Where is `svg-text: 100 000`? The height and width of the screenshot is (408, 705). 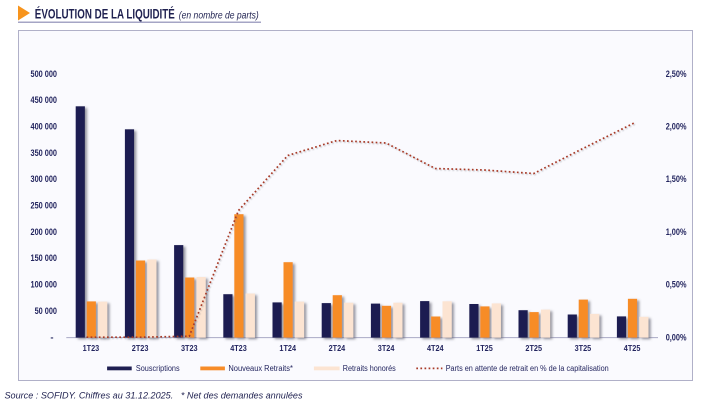 svg-text: 100 000 is located at coordinates (44, 285).